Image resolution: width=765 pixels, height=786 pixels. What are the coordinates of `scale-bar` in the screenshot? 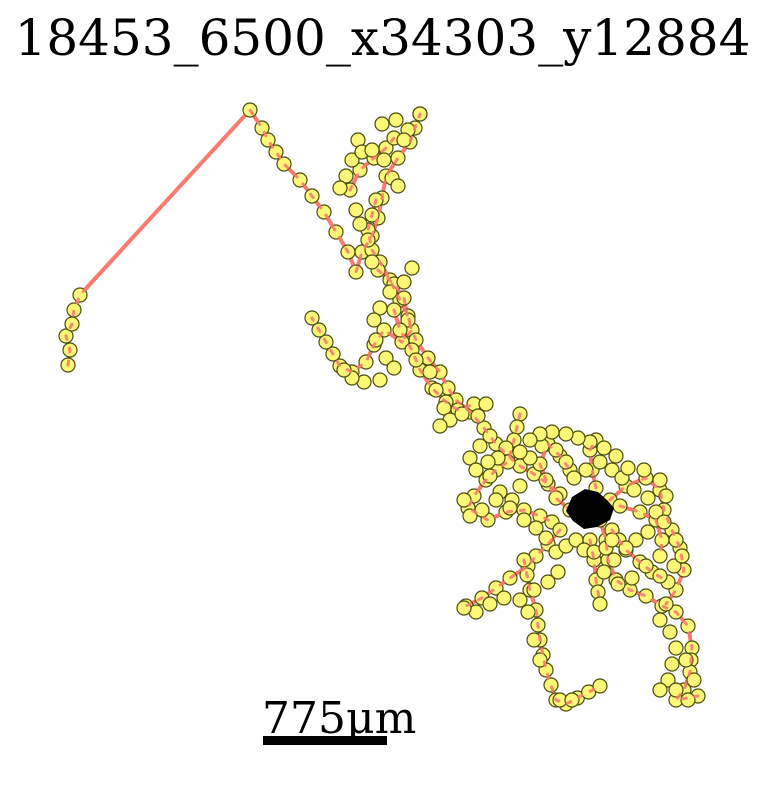 It's located at (325, 740).